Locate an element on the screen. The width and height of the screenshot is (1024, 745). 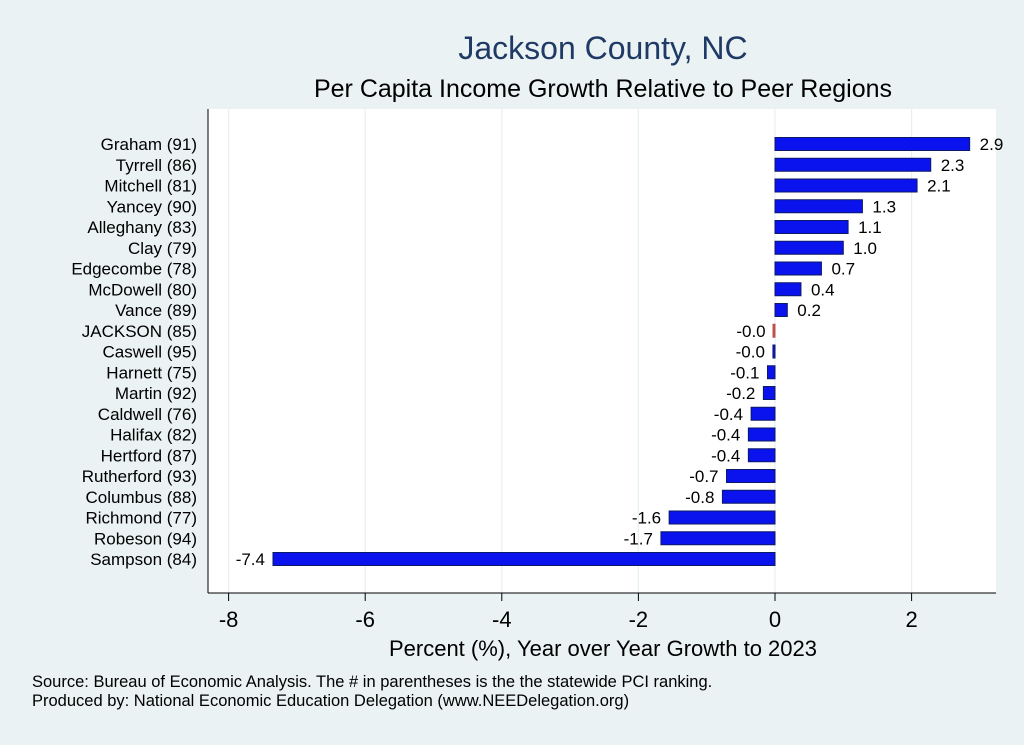
value-label: 1.0 is located at coordinates (865, 248).